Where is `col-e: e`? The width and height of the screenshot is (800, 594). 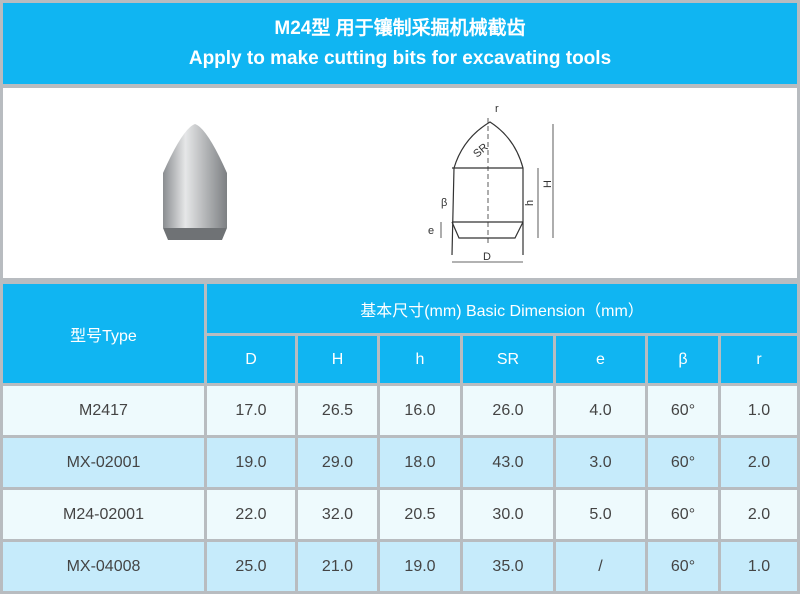 col-e: e is located at coordinates (600, 359).